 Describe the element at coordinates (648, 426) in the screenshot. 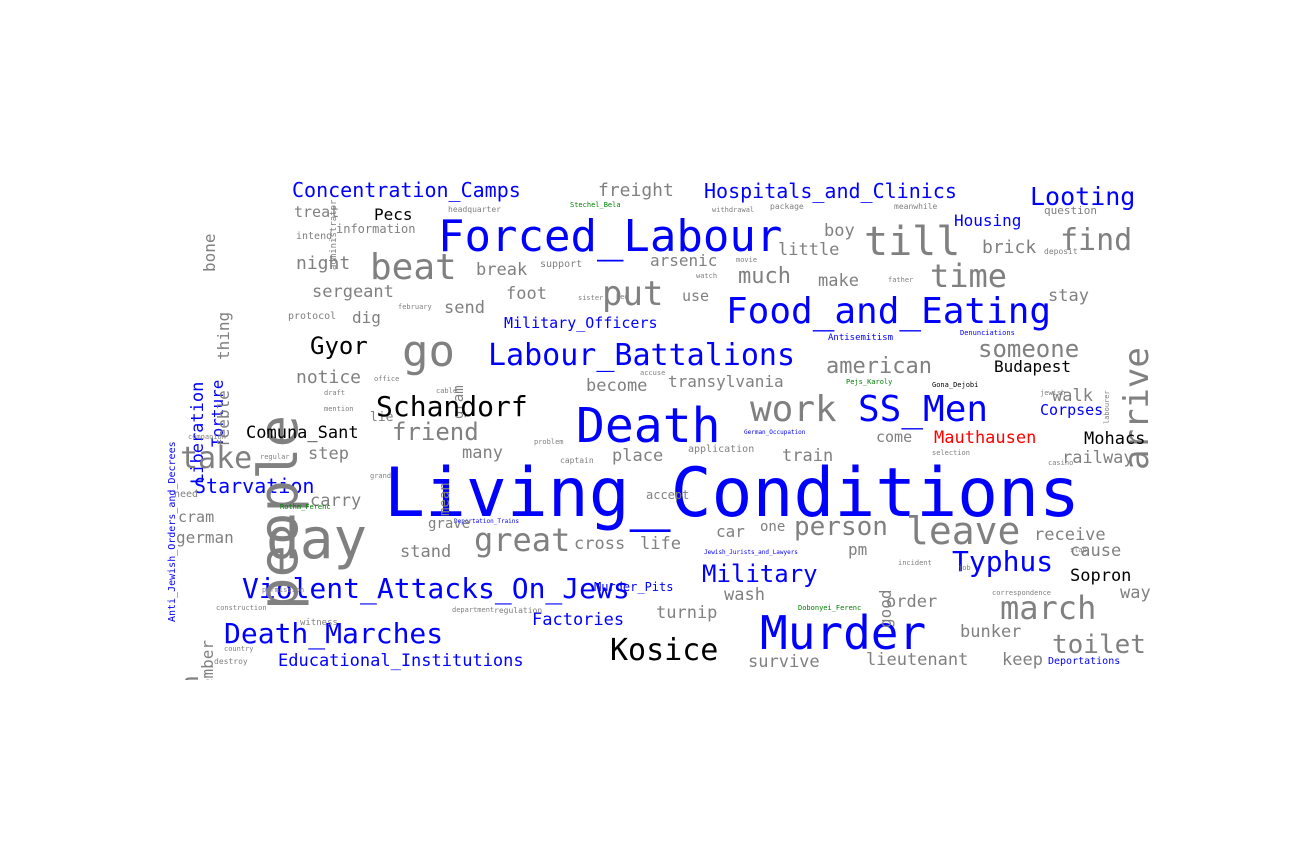

I see `word-death: Death` at that location.